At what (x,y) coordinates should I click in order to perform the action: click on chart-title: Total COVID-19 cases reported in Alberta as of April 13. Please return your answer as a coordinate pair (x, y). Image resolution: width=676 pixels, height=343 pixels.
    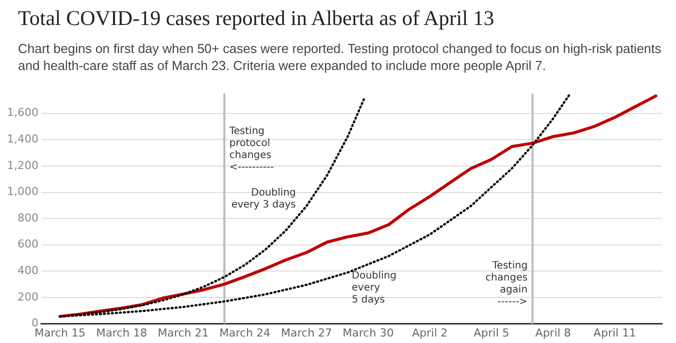
    Looking at the image, I should click on (256, 18).